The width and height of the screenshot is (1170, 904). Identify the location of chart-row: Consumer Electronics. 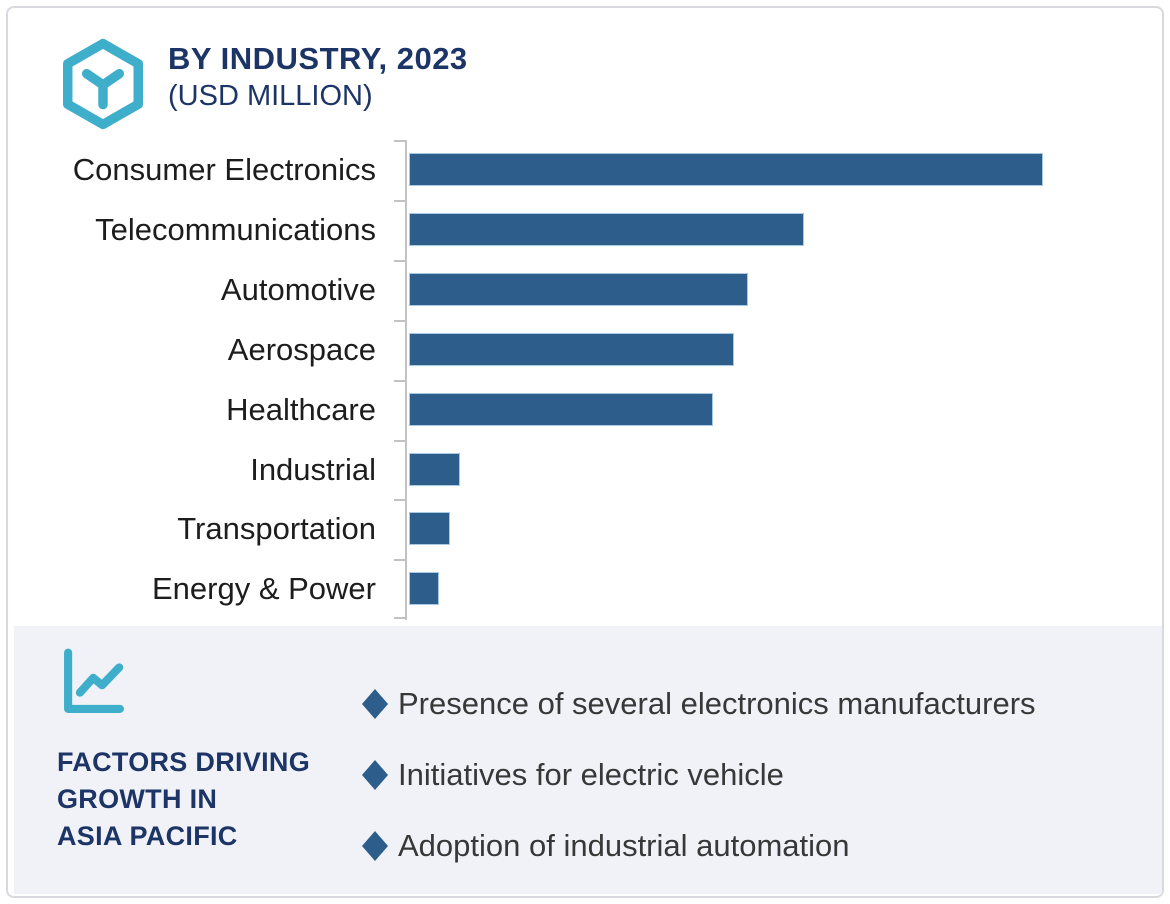
(585, 170).